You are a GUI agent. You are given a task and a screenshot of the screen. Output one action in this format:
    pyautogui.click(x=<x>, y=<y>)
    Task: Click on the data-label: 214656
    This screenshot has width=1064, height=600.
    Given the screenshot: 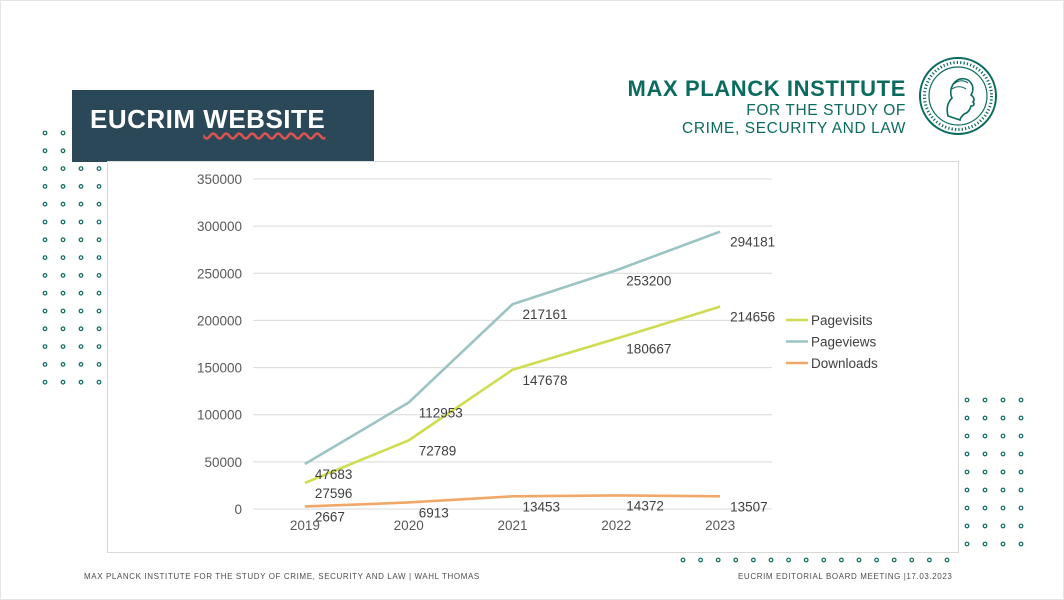 What is the action you would take?
    pyautogui.click(x=752, y=317)
    